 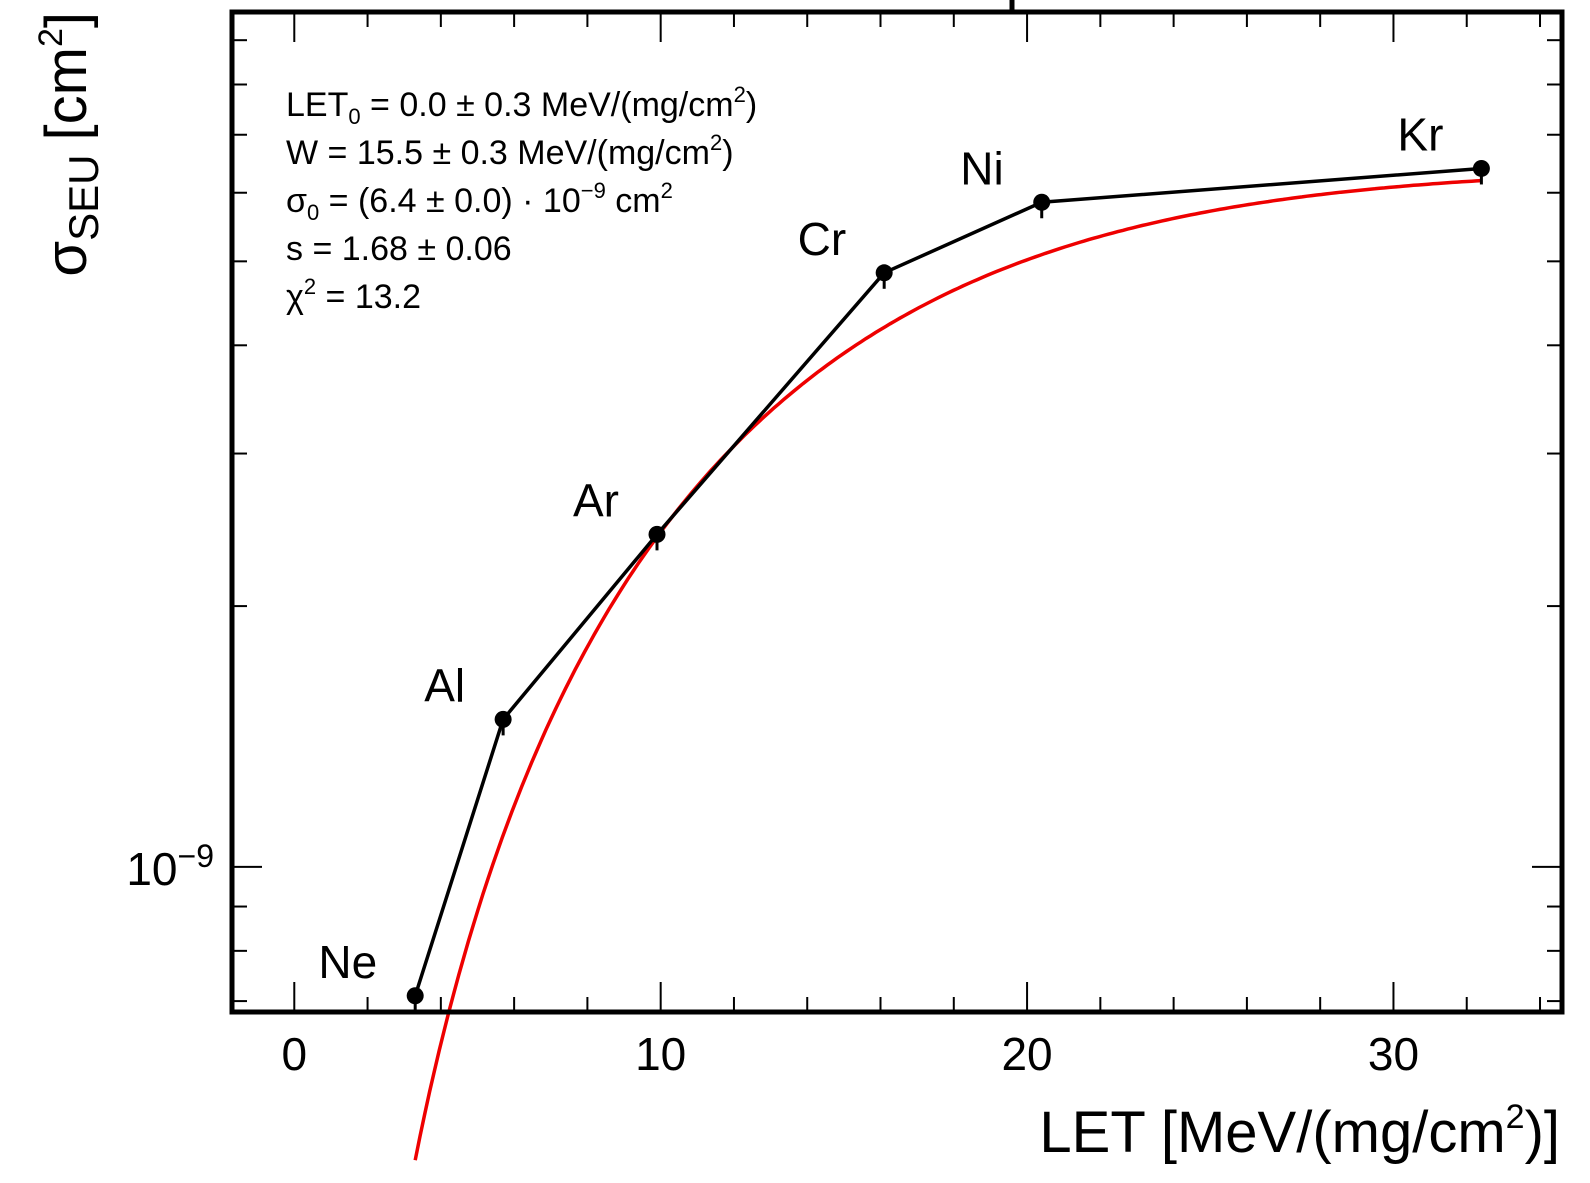 What do you see at coordinates (353, 295) in the screenshot?
I see `fit-parameter-line: χ2 = 13.2` at bounding box center [353, 295].